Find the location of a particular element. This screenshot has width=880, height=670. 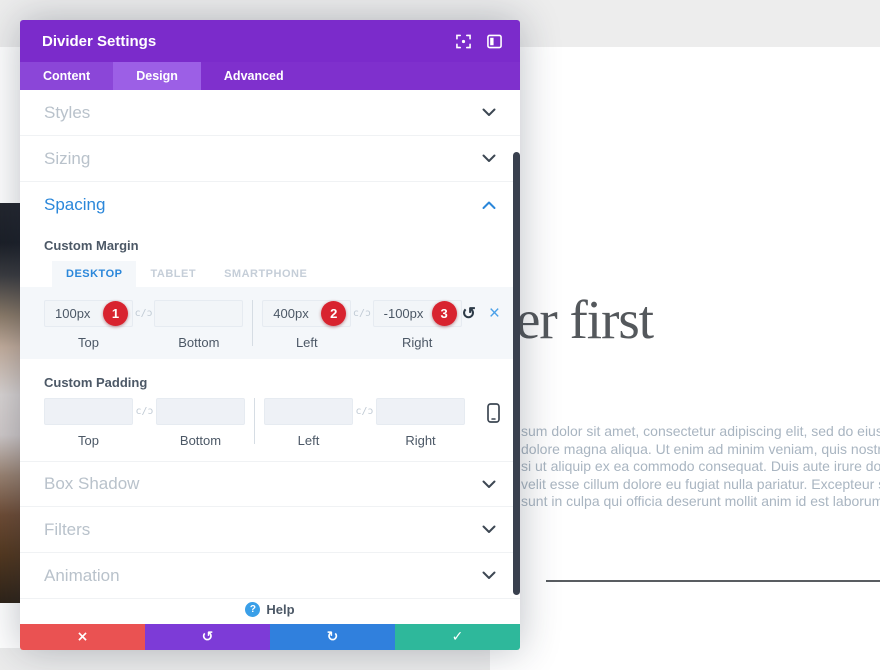

modal-footer: × ↺ ↻ ✓ is located at coordinates (270, 637).